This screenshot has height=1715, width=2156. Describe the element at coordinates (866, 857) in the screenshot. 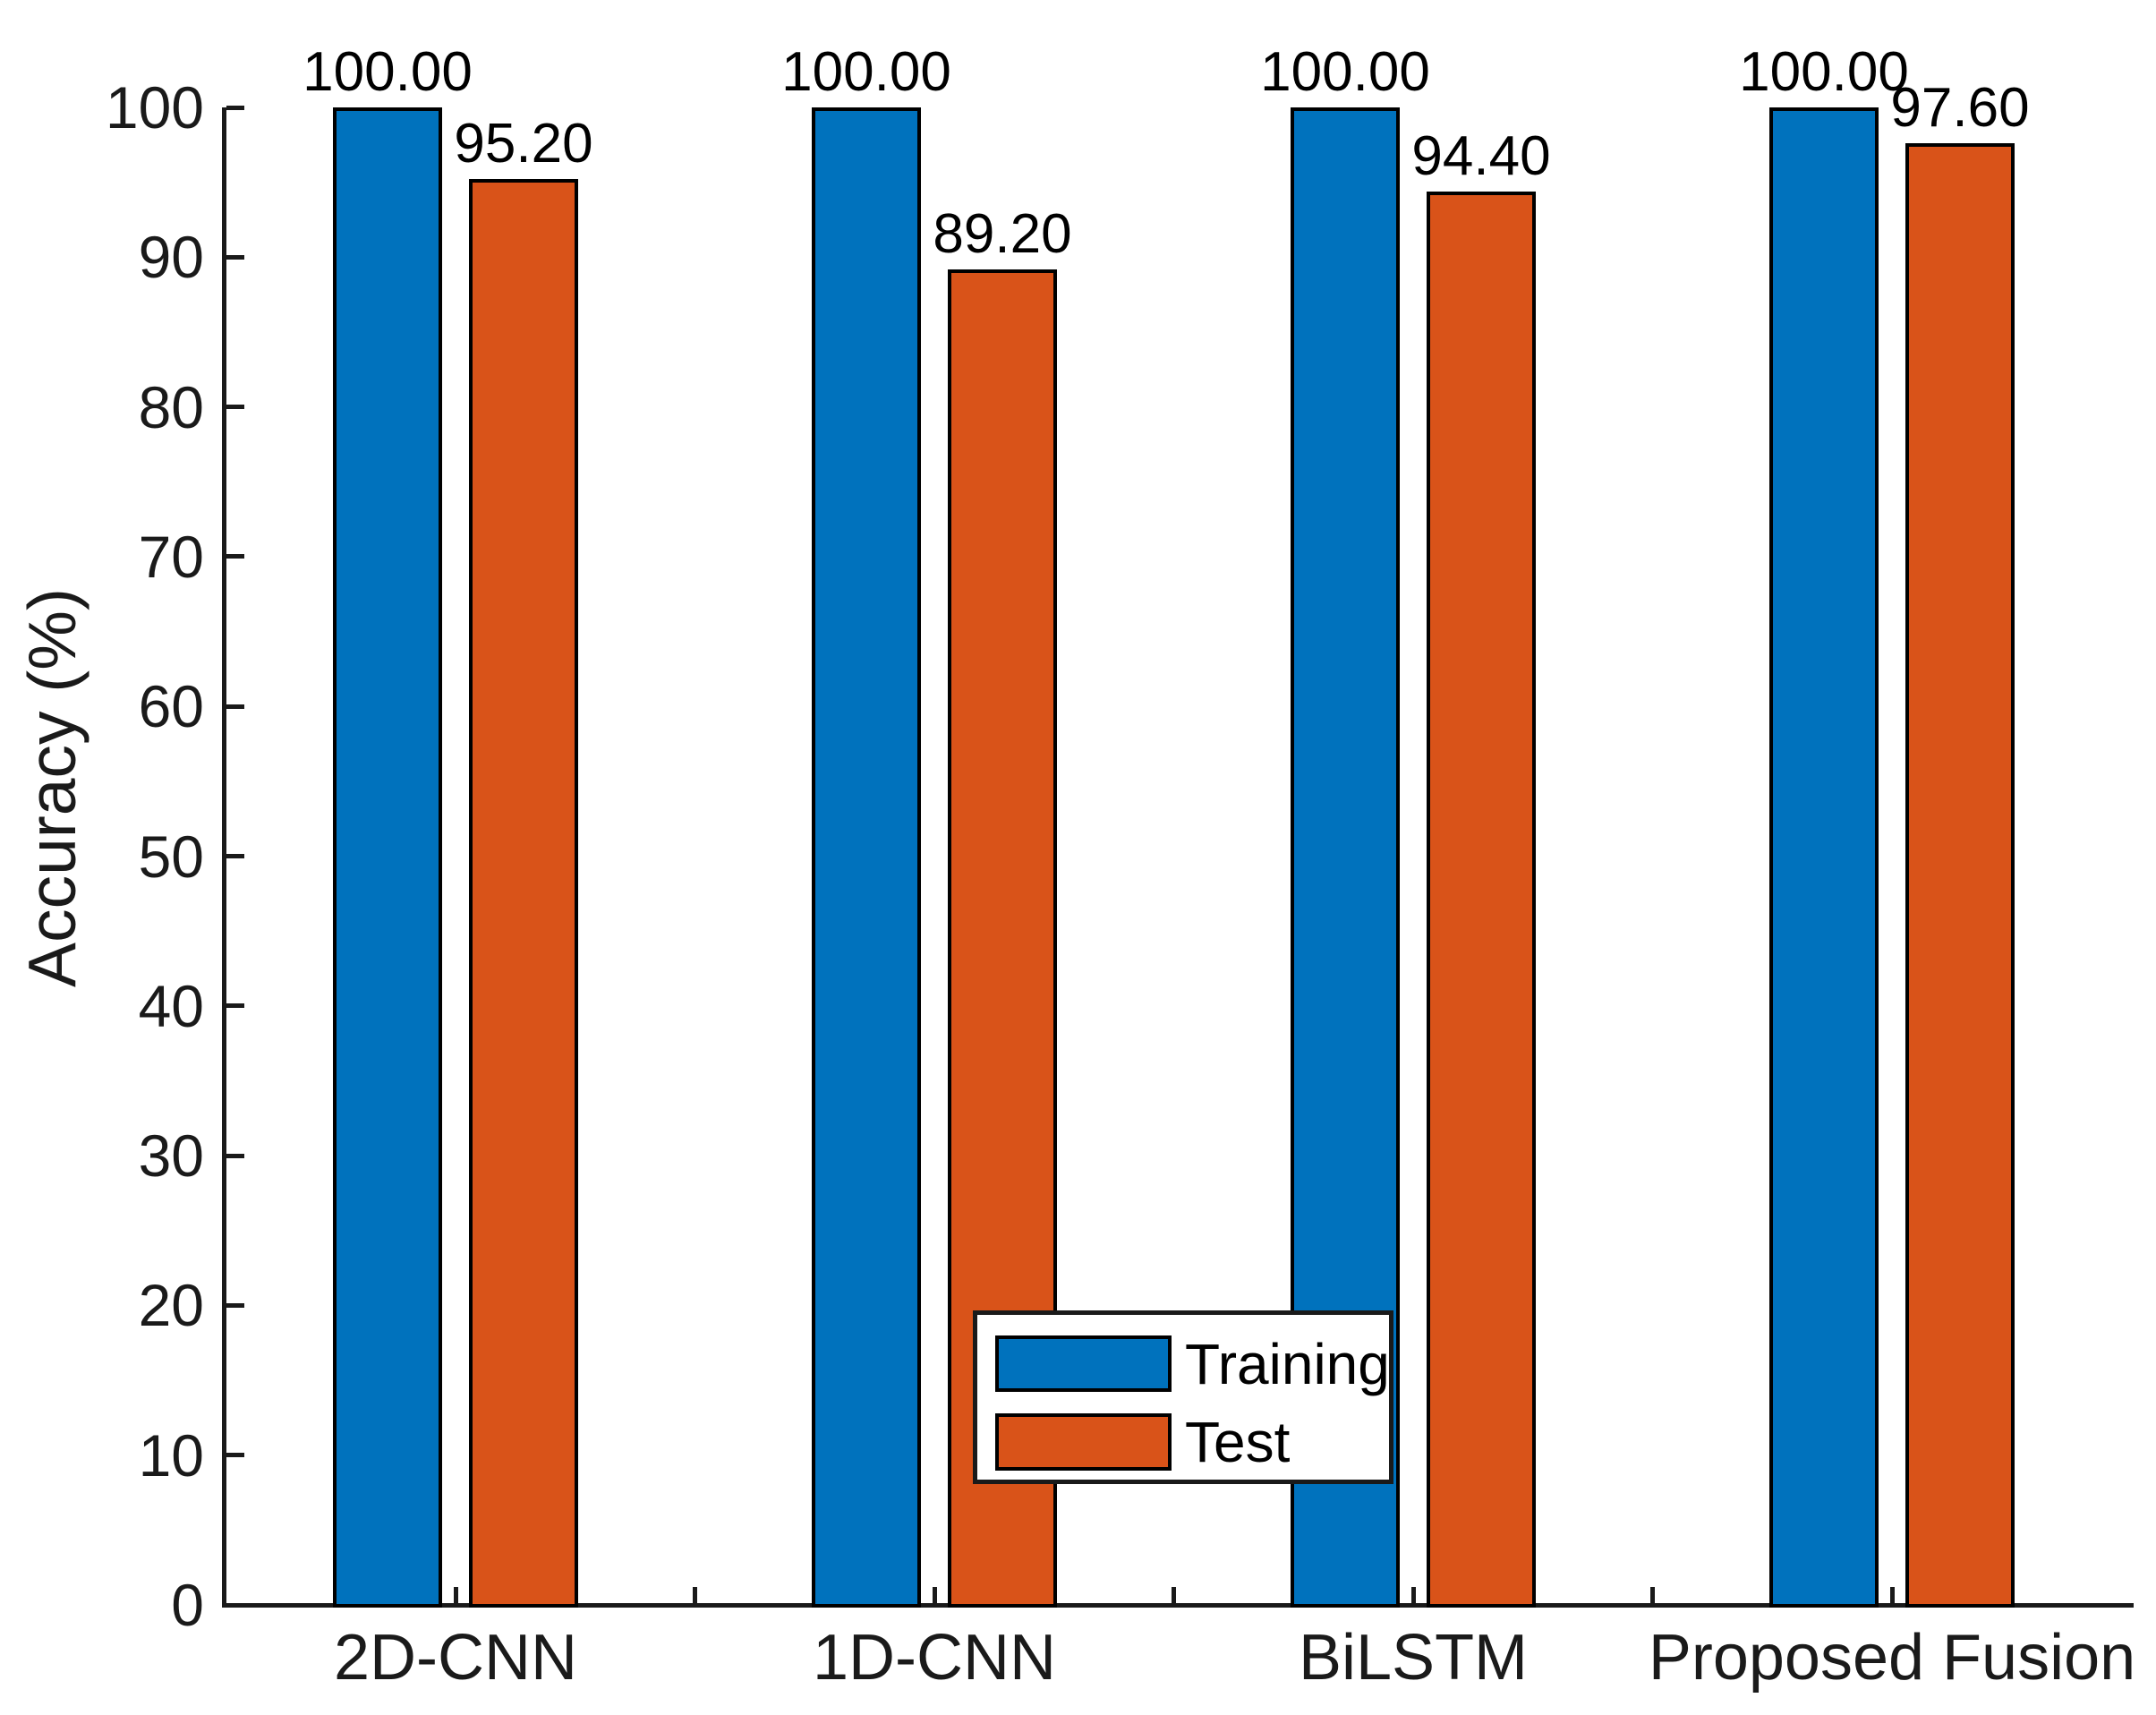

I see `bar-training-1d-cnn` at that location.